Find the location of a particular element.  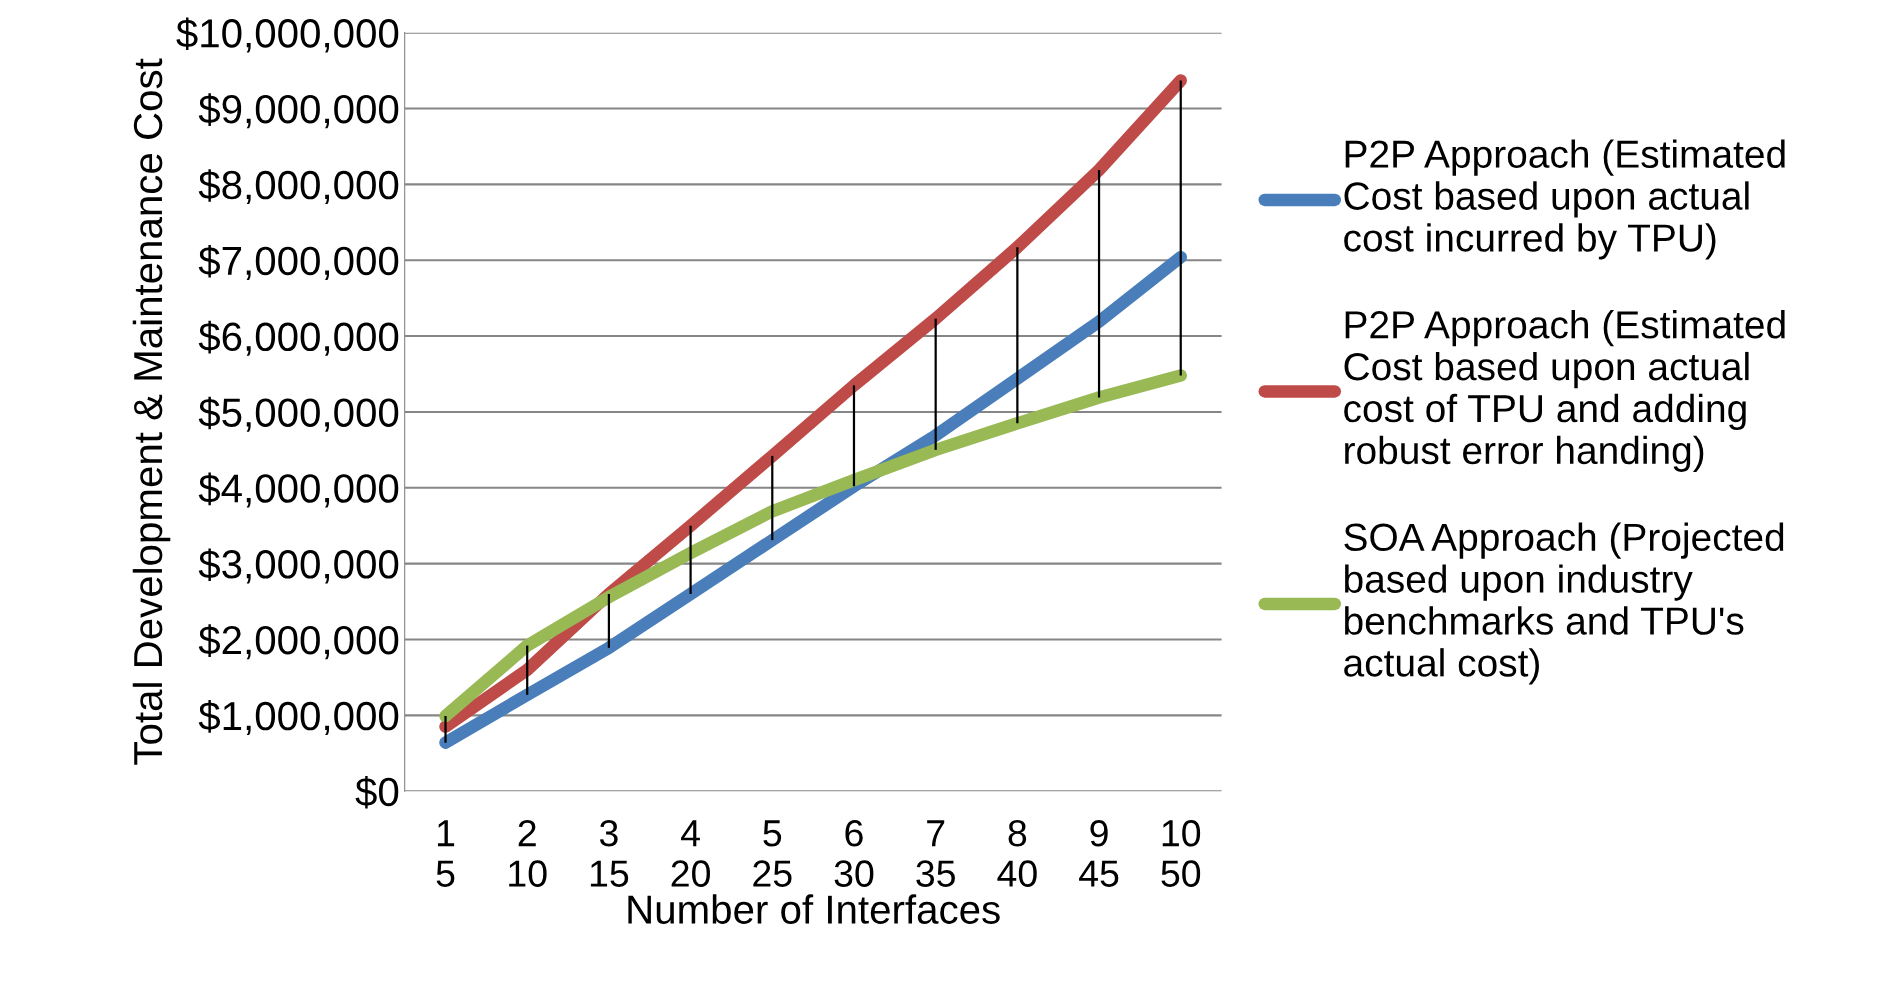

x-tick-label: 3 15 is located at coordinates (609, 853).